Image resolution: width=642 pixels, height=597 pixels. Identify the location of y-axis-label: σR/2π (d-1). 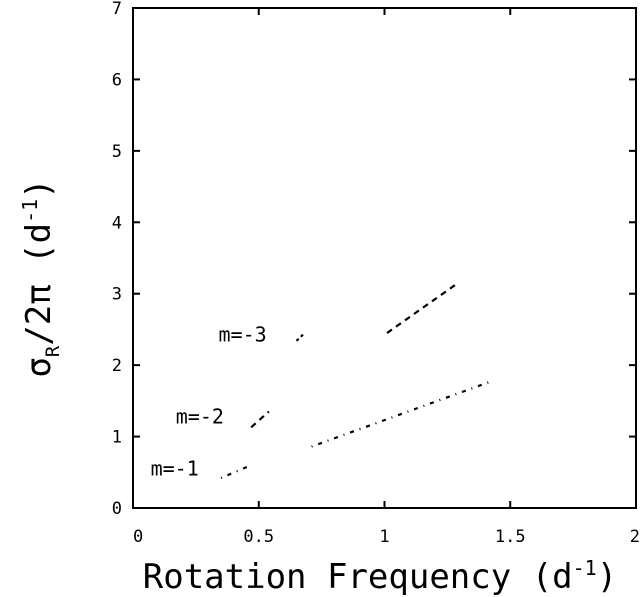
(41, 277).